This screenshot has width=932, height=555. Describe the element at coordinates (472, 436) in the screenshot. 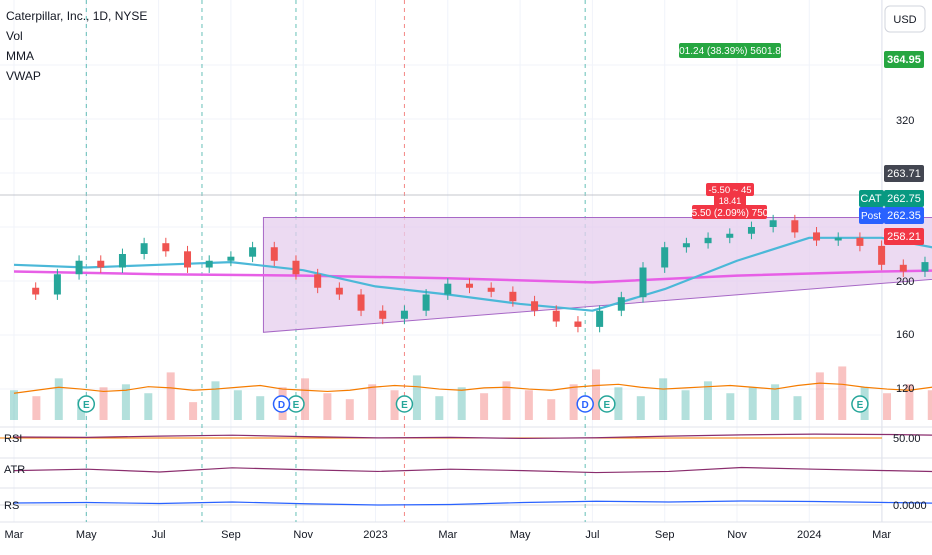

I see `rsi-line` at that location.